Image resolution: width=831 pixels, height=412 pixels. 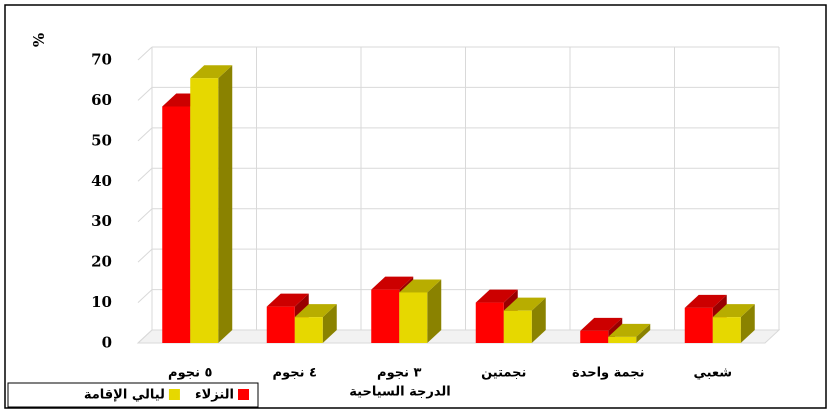 I want to click on x-tick-label: ٣ نجوم, so click(x=399, y=373).